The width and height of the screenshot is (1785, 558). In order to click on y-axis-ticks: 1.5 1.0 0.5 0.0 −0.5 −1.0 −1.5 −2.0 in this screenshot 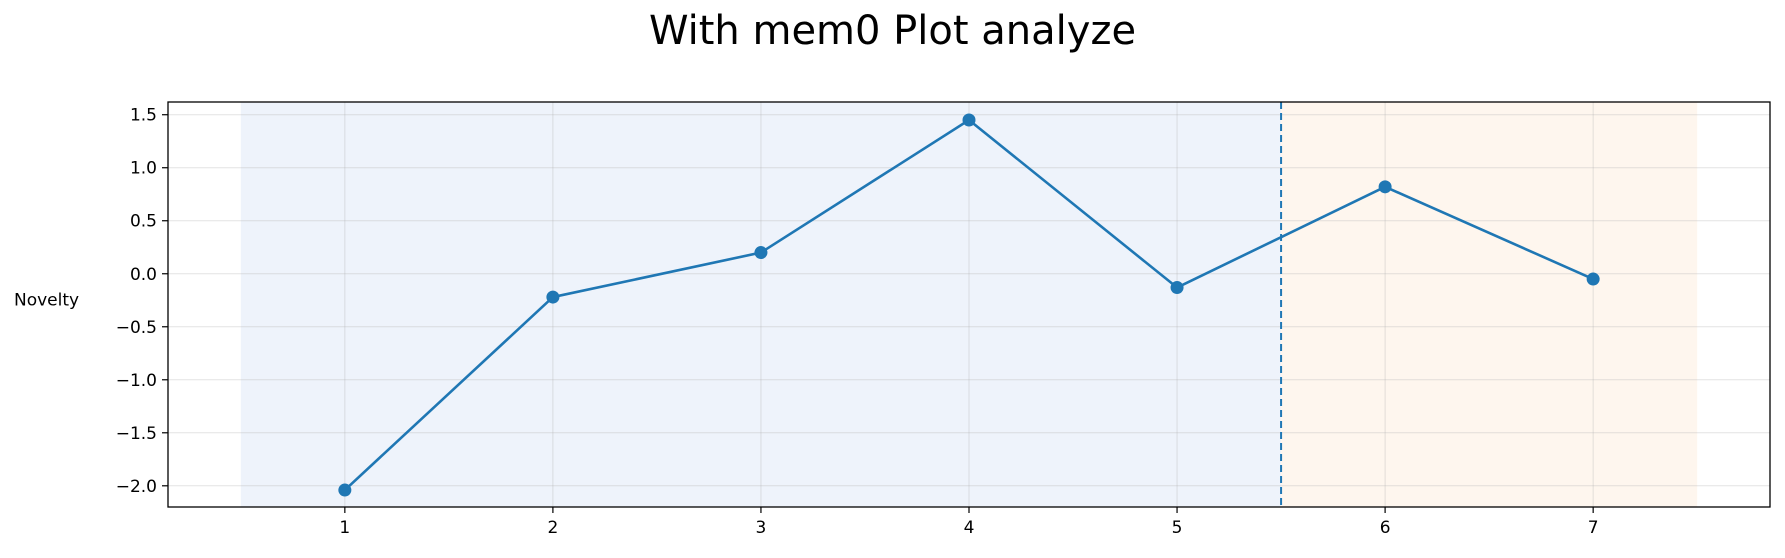, I will do `click(142, 301)`.